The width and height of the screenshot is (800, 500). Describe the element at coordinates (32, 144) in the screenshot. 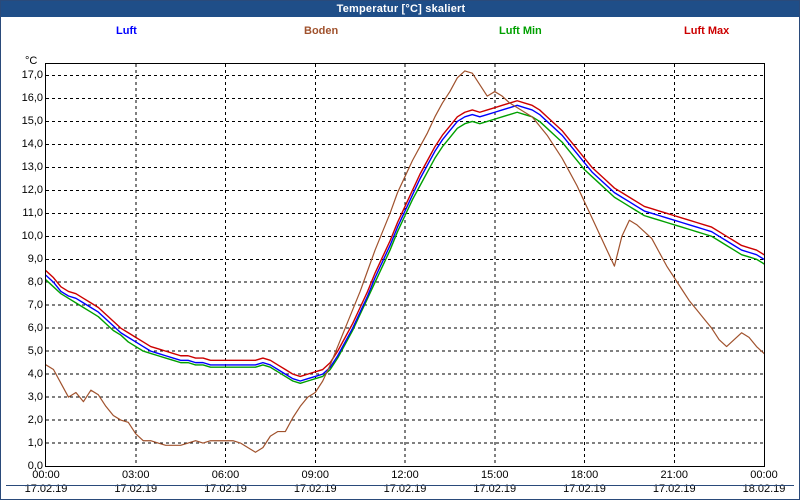

I see `y-tick-label: 14,0` at that location.